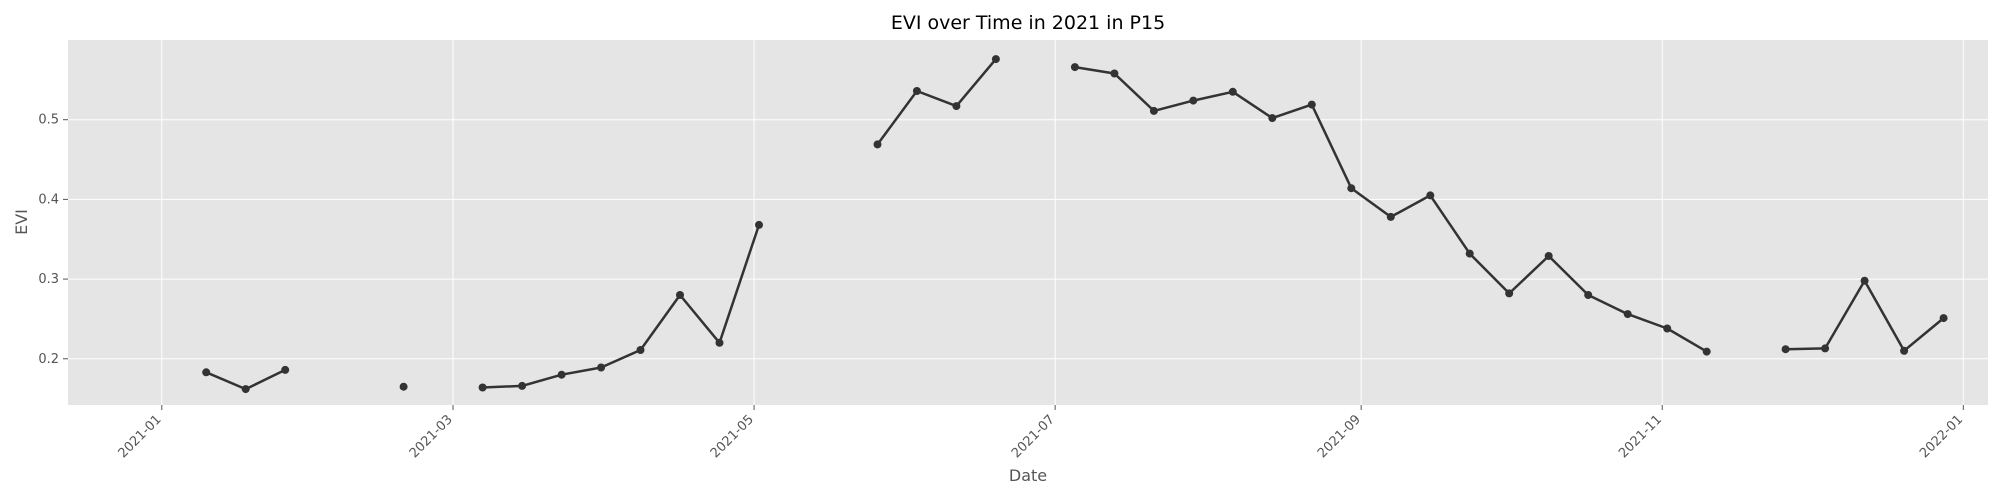  What do you see at coordinates (431, 436) in the screenshot?
I see `x-tick-label: 2021-03` at bounding box center [431, 436].